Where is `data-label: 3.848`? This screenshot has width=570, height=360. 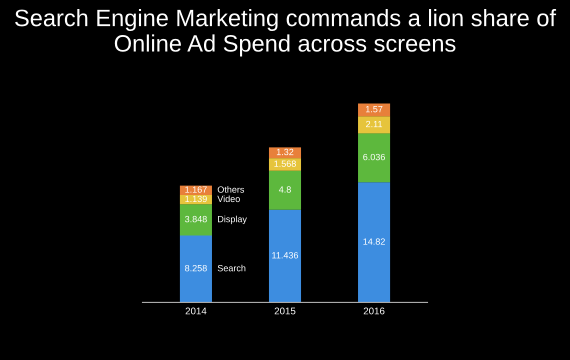 data-label: 3.848 is located at coordinates (195, 219).